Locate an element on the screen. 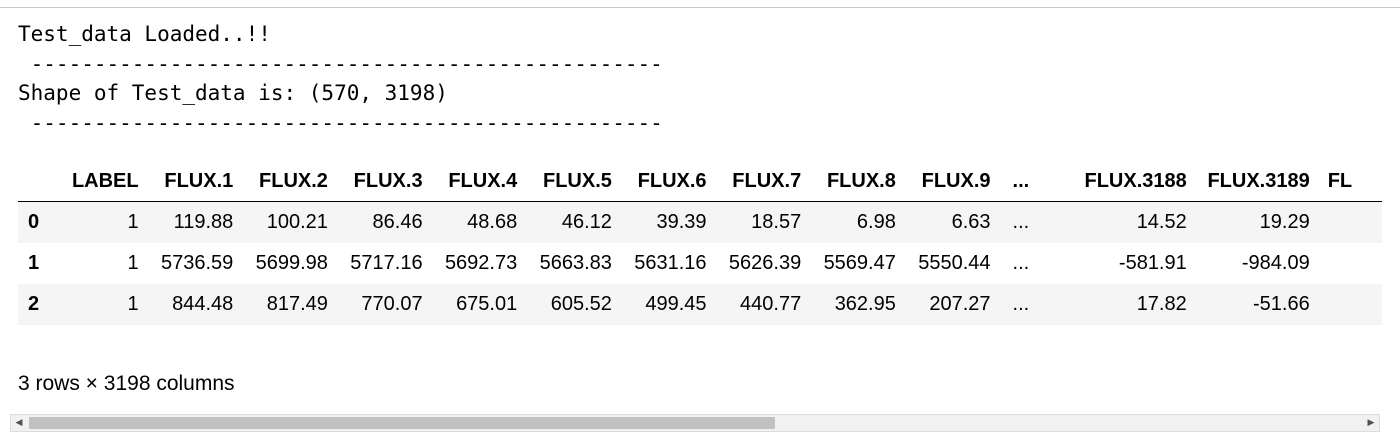 This screenshot has width=1400, height=444. table-cell: 5550.44 is located at coordinates (954, 263).